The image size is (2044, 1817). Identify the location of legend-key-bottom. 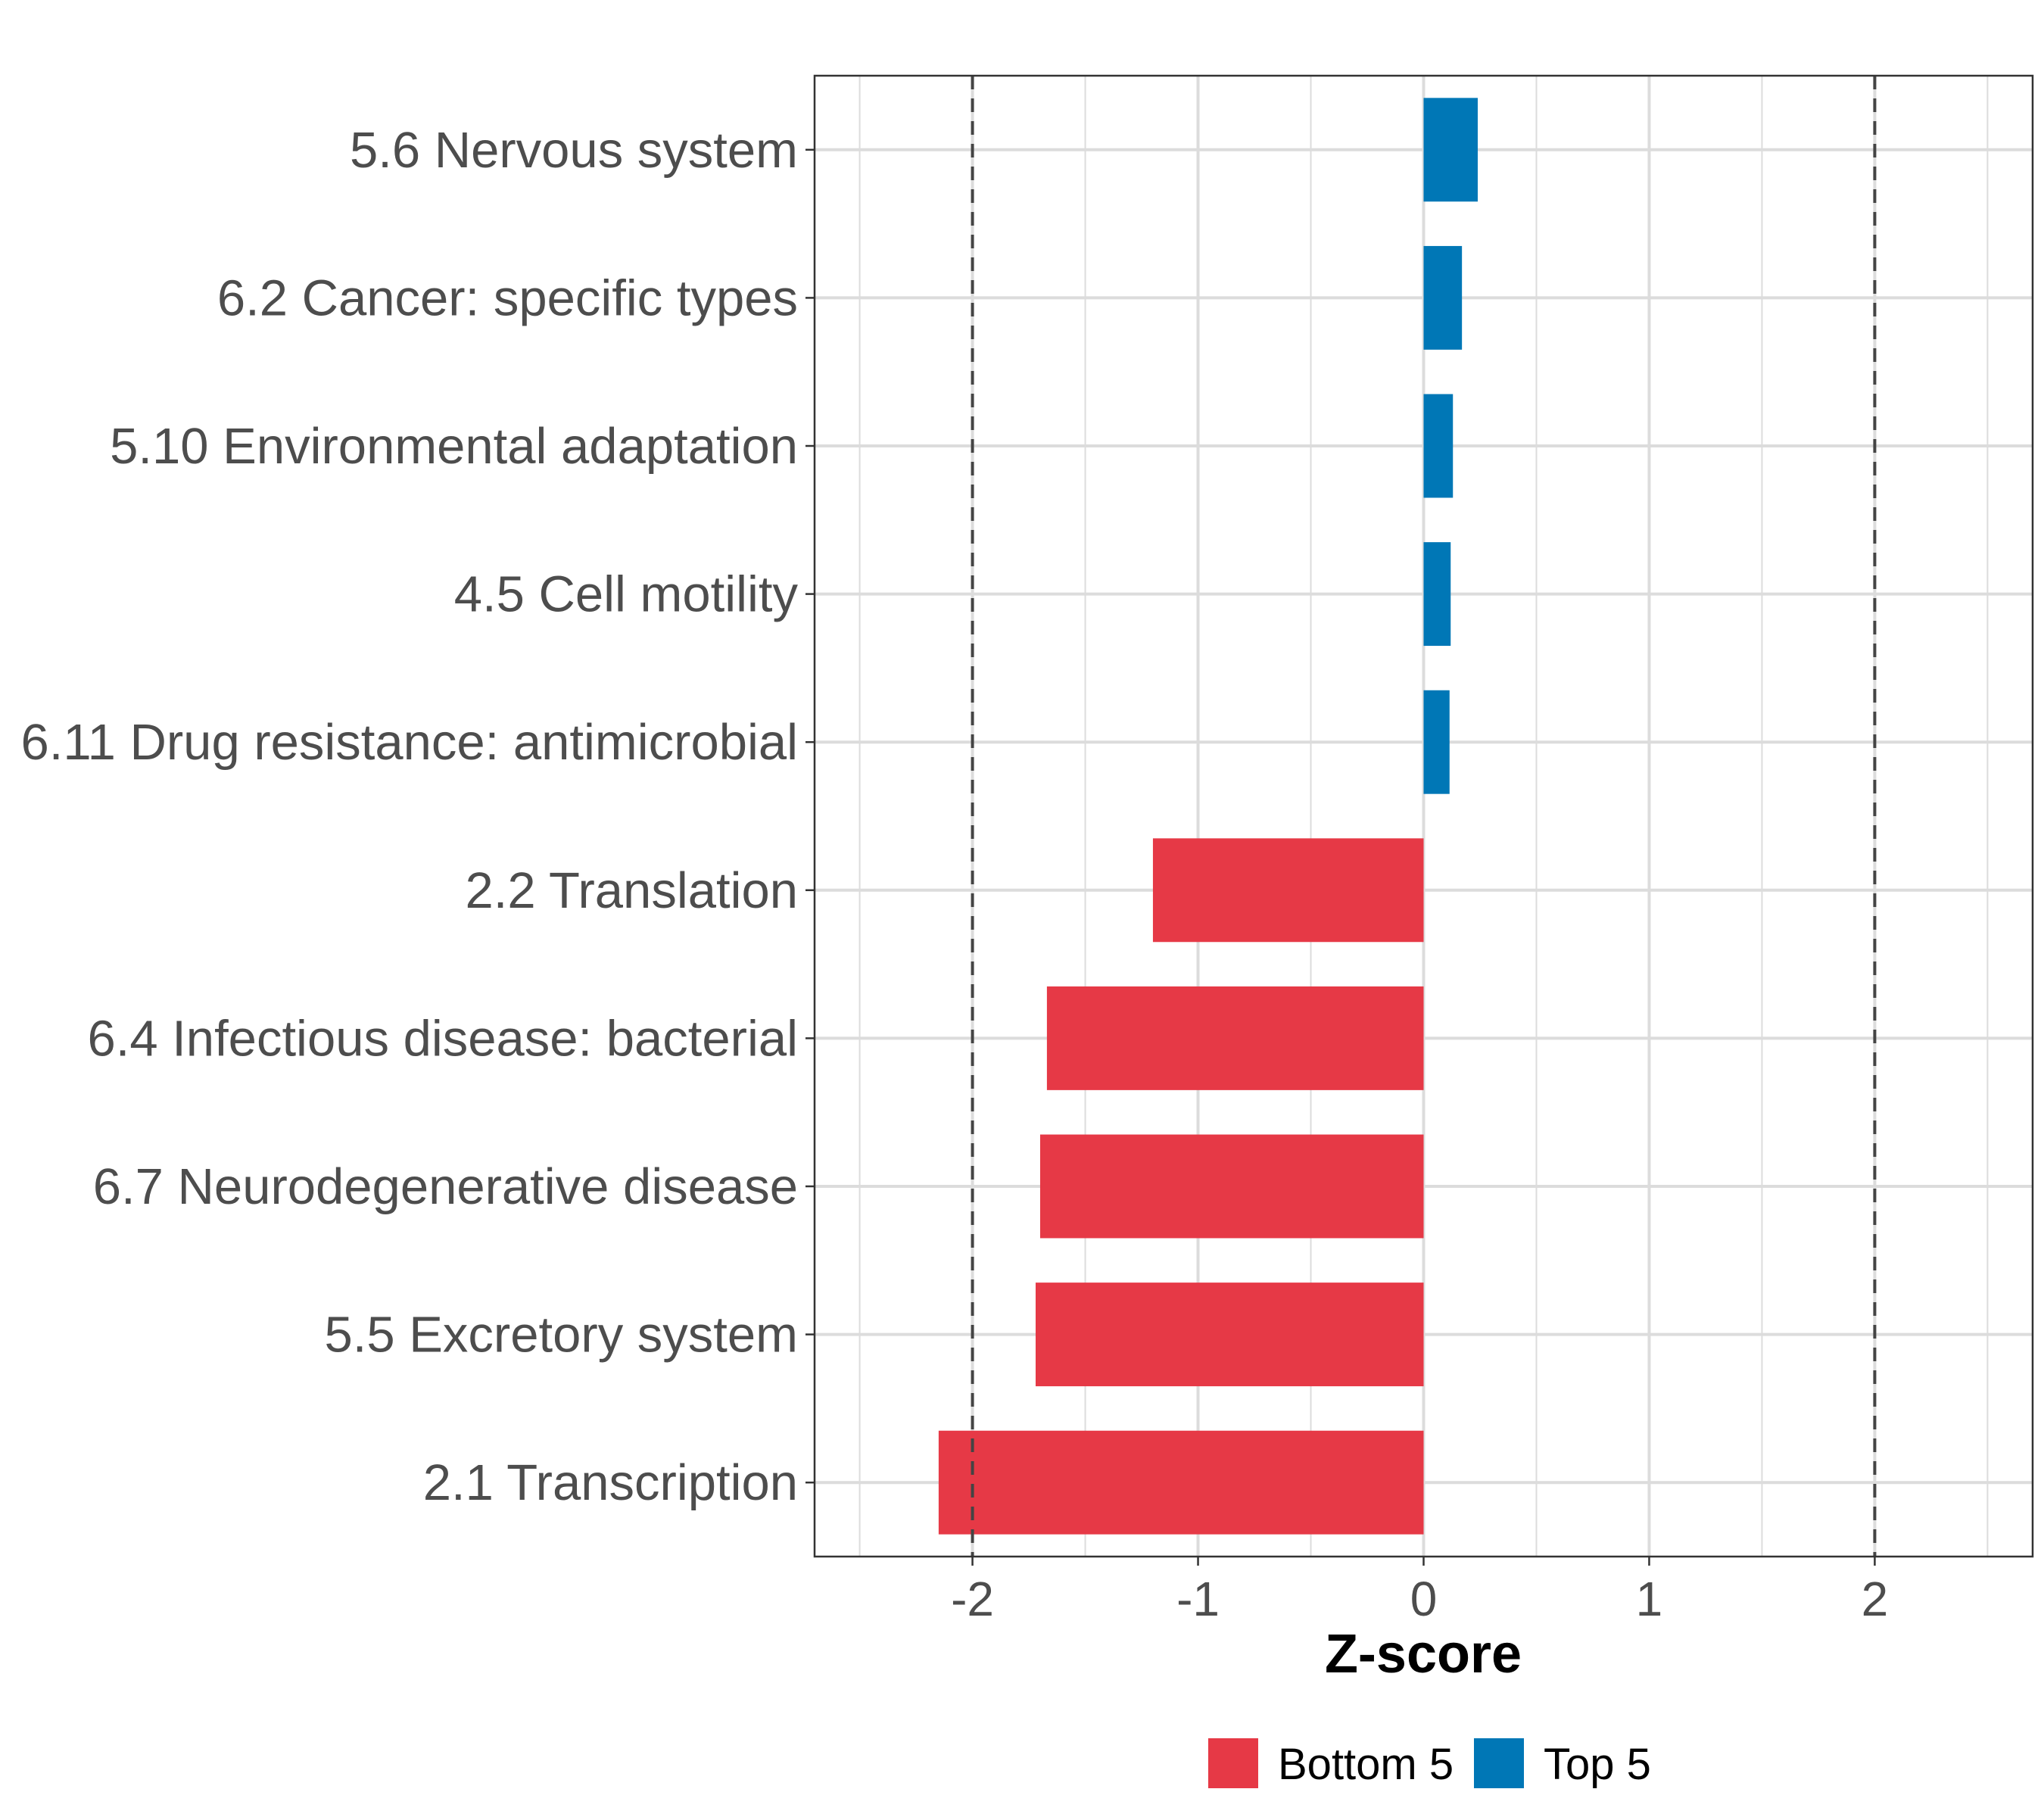
(1233, 1763).